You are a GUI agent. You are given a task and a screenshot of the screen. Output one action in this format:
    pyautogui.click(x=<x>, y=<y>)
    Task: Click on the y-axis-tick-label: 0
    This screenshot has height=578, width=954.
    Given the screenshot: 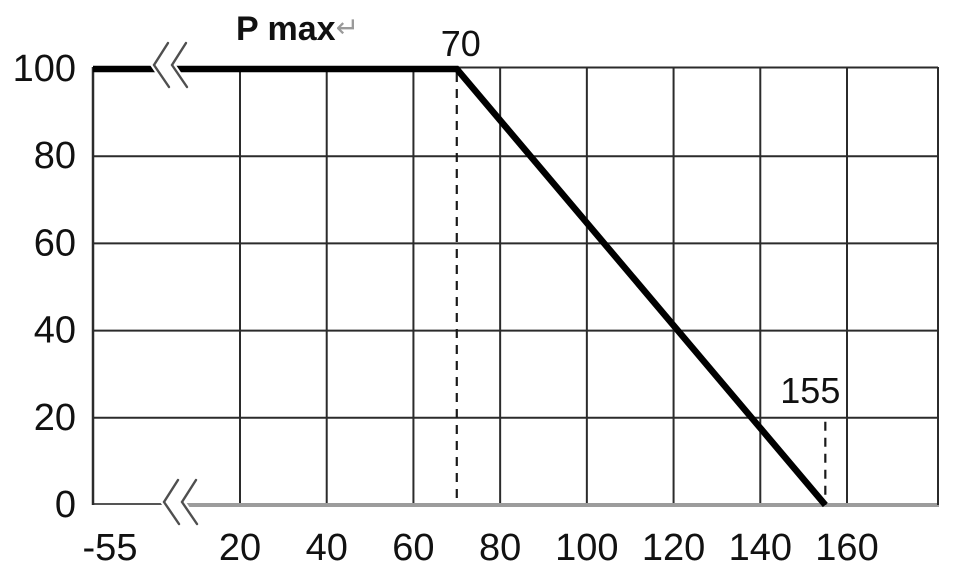 What is the action you would take?
    pyautogui.click(x=65, y=505)
    